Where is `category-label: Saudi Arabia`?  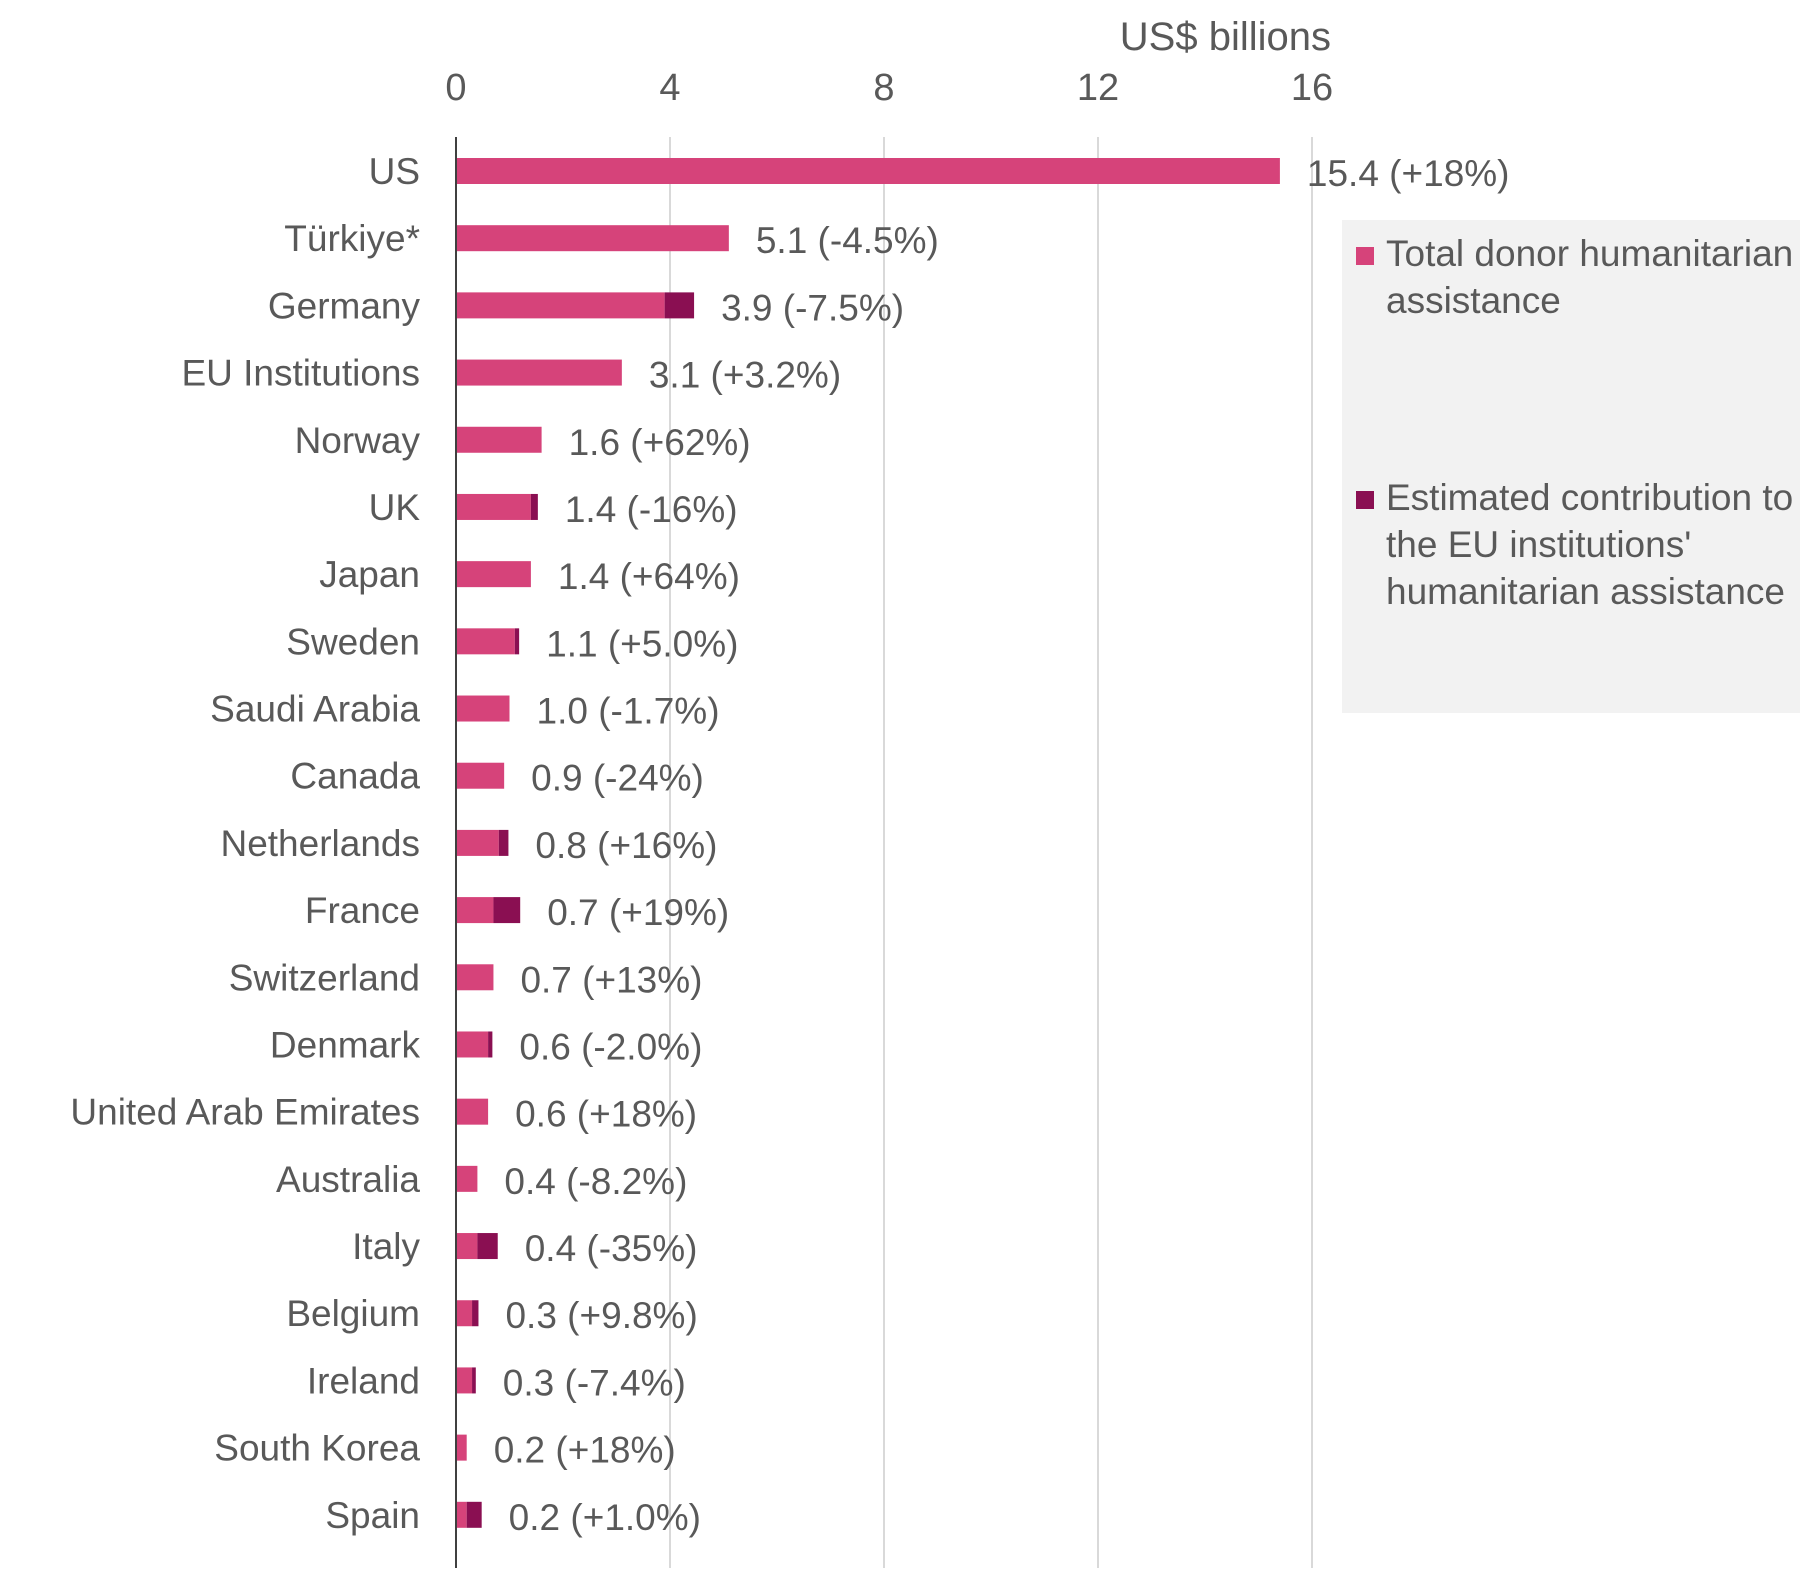
category-label: Saudi Arabia is located at coordinates (315, 709).